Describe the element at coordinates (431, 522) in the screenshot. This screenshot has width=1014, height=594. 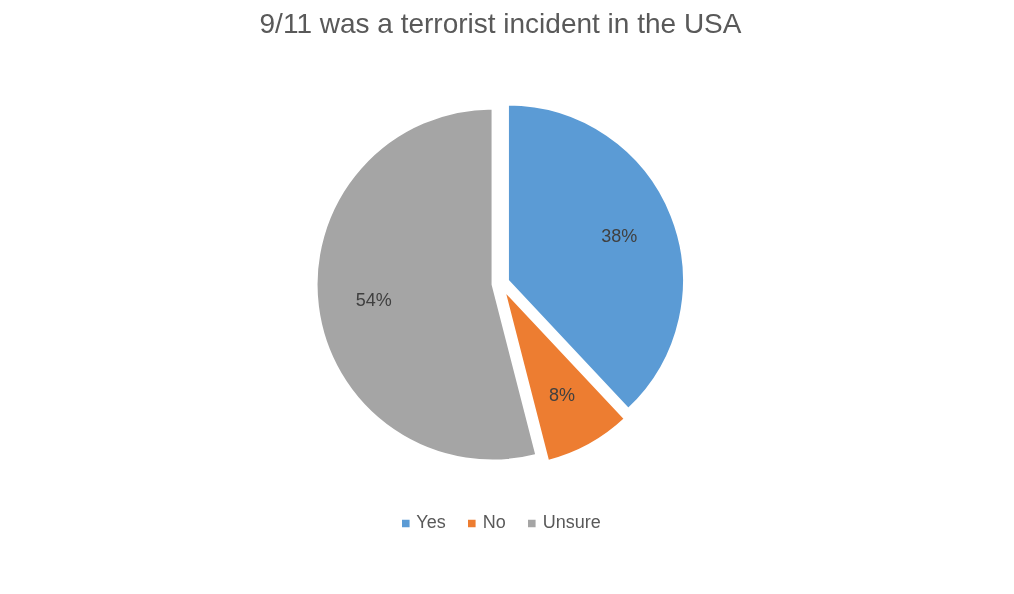
I see `legend-label: Yes` at that location.